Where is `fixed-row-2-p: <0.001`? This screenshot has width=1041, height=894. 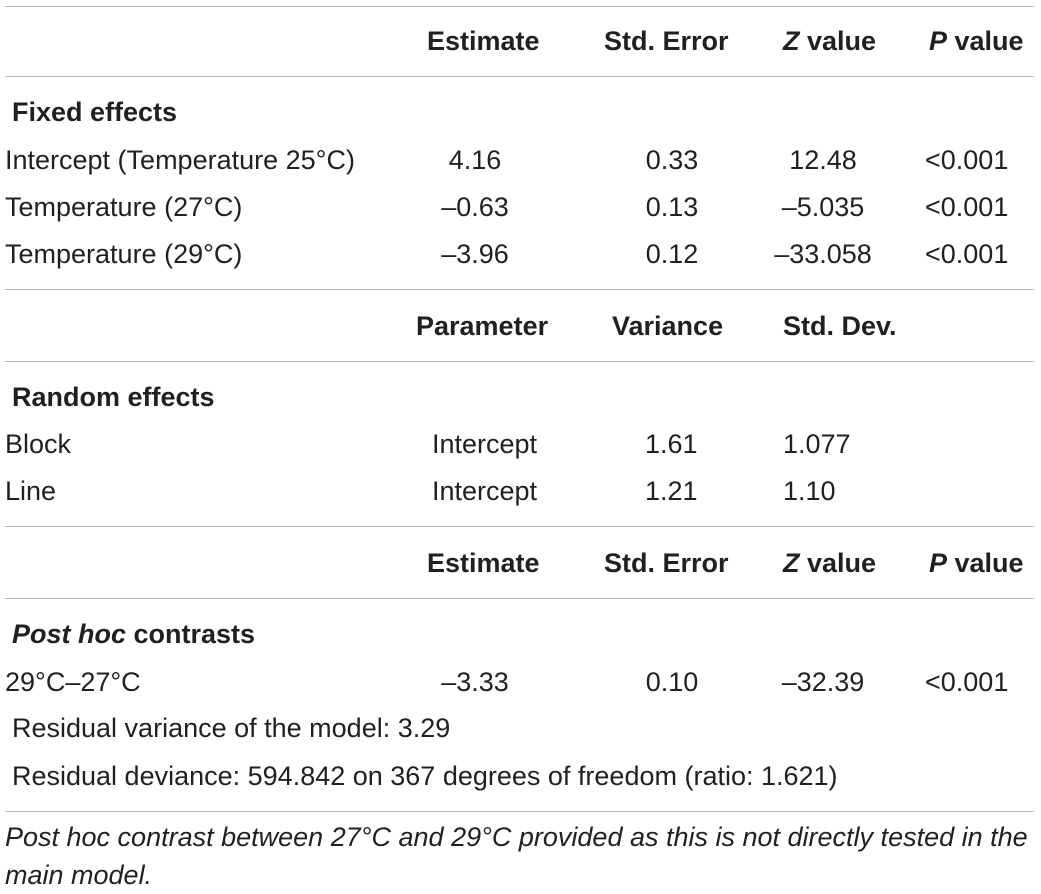 fixed-row-2-p: <0.001 is located at coordinates (967, 254).